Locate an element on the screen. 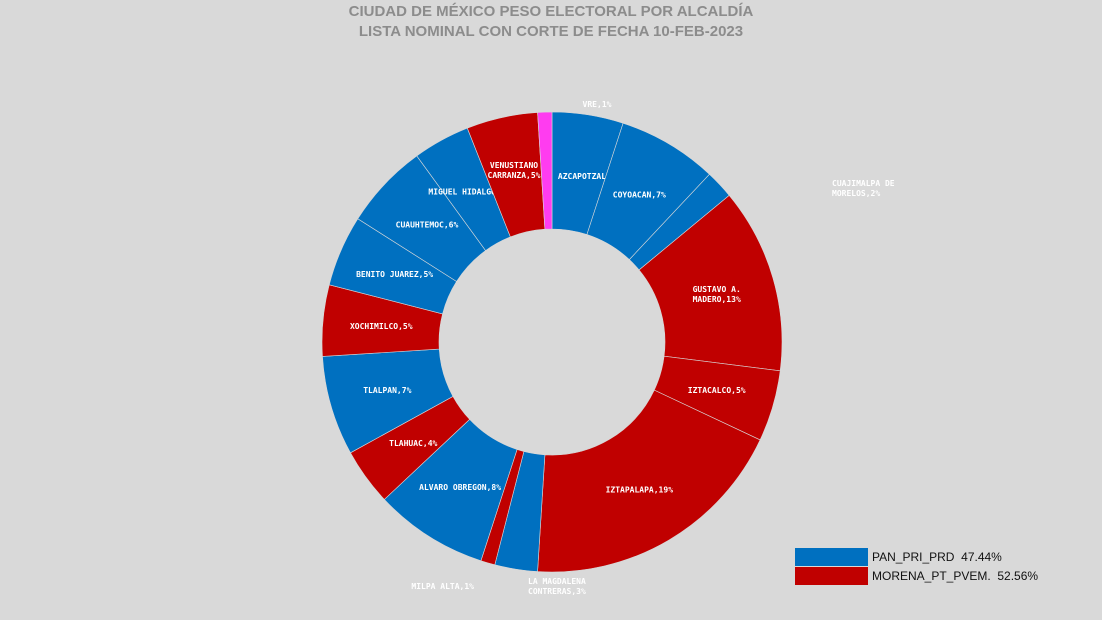 The image size is (1102, 620). data-label: CUAUHTEMOC,6% is located at coordinates (427, 225).